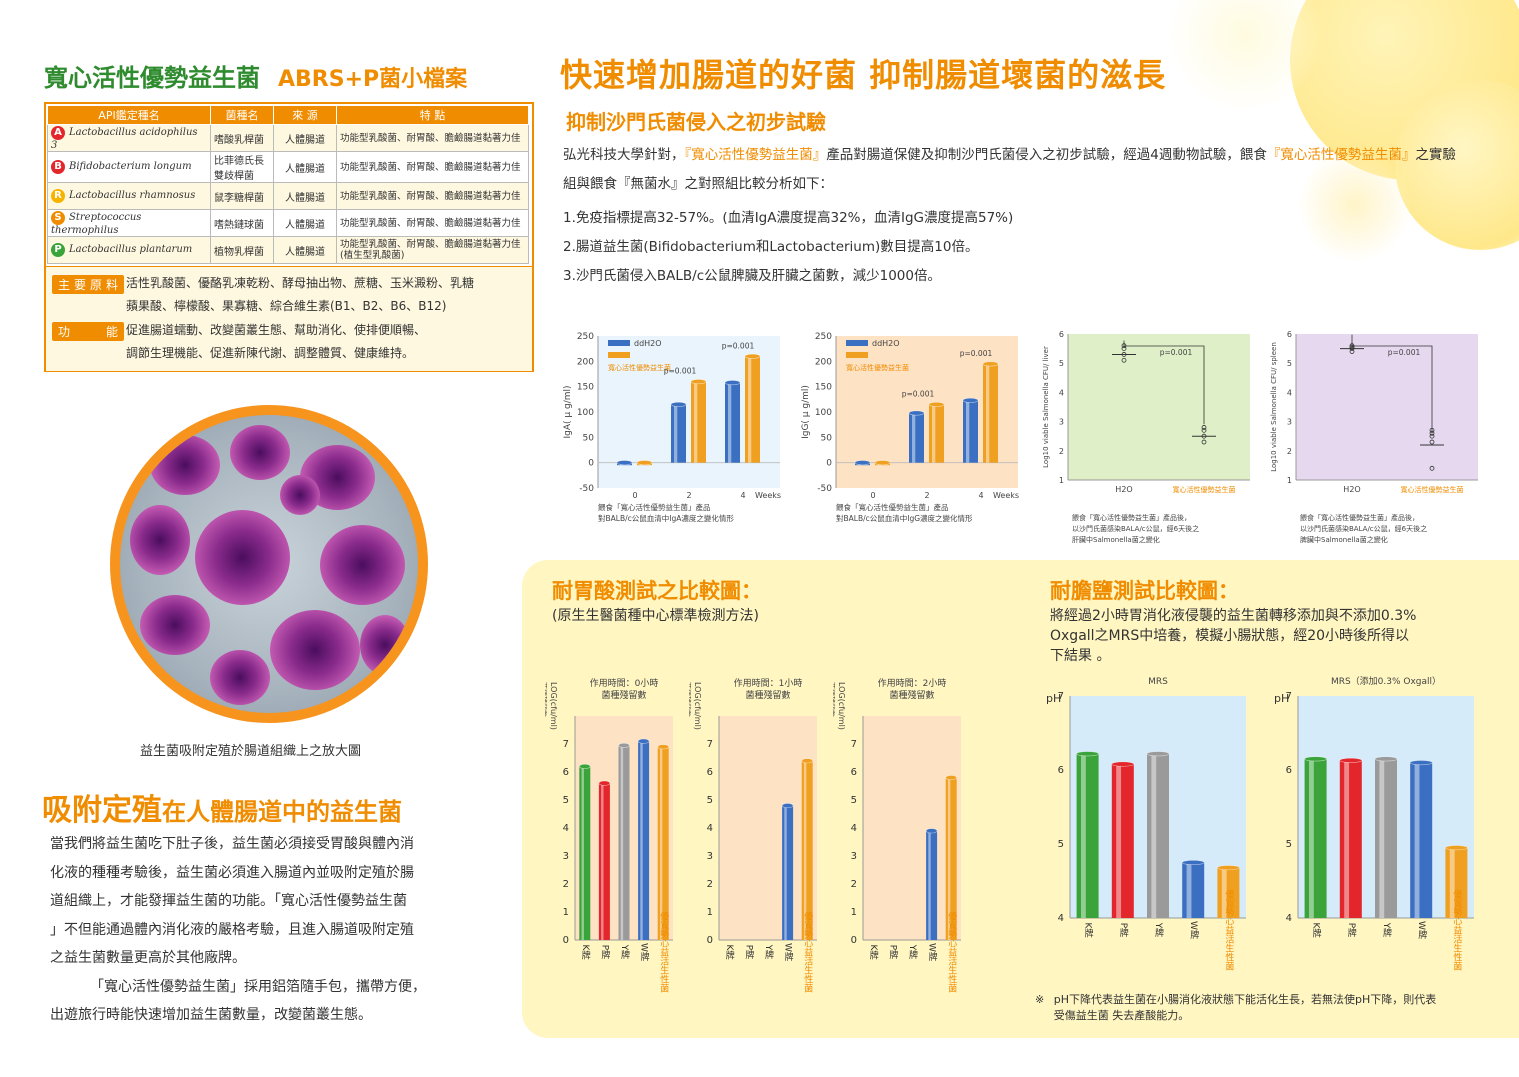 This screenshot has height=1077, width=1519. I want to click on y-tick-label: 4, so click(1289, 918).